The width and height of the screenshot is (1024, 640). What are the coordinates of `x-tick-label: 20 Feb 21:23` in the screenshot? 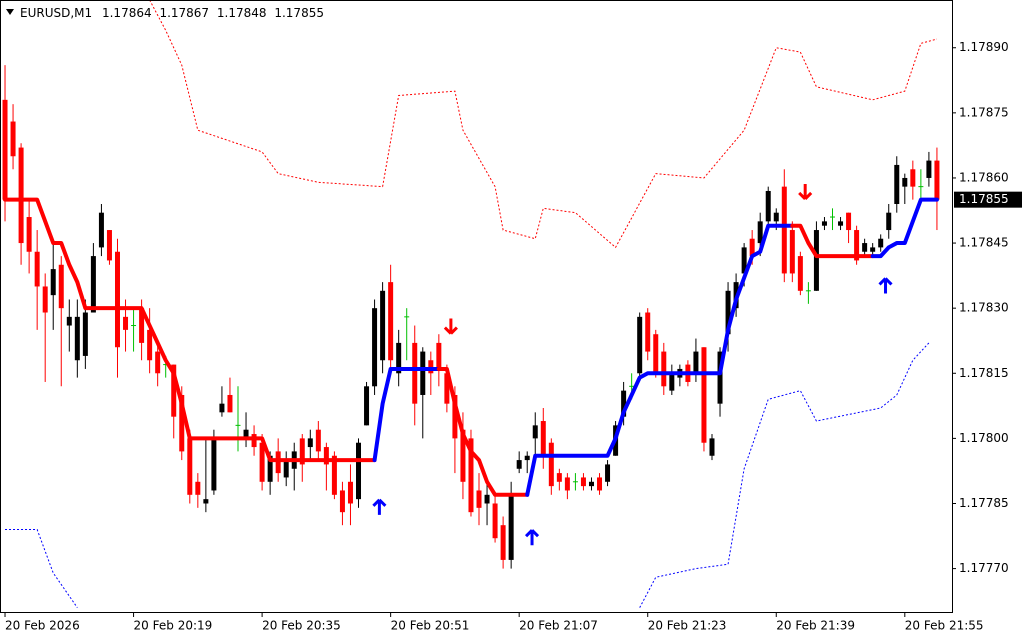 It's located at (687, 626).